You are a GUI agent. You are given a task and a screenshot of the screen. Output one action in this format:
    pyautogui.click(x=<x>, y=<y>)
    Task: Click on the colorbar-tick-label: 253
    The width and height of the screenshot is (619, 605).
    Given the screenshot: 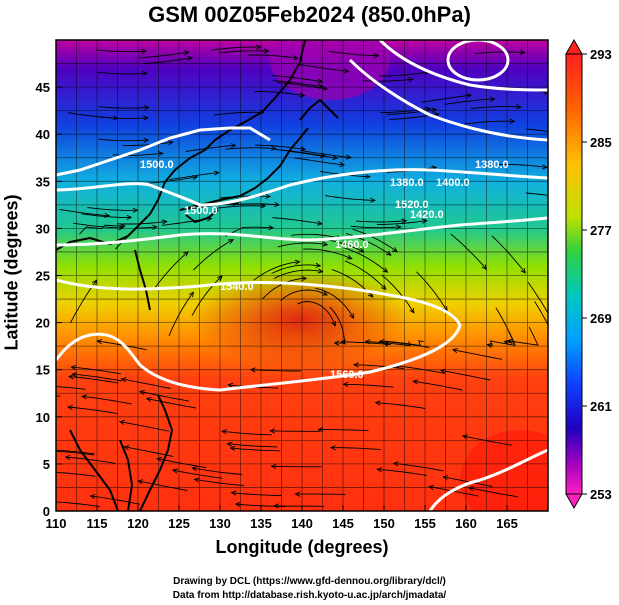 What is the action you would take?
    pyautogui.click(x=601, y=494)
    